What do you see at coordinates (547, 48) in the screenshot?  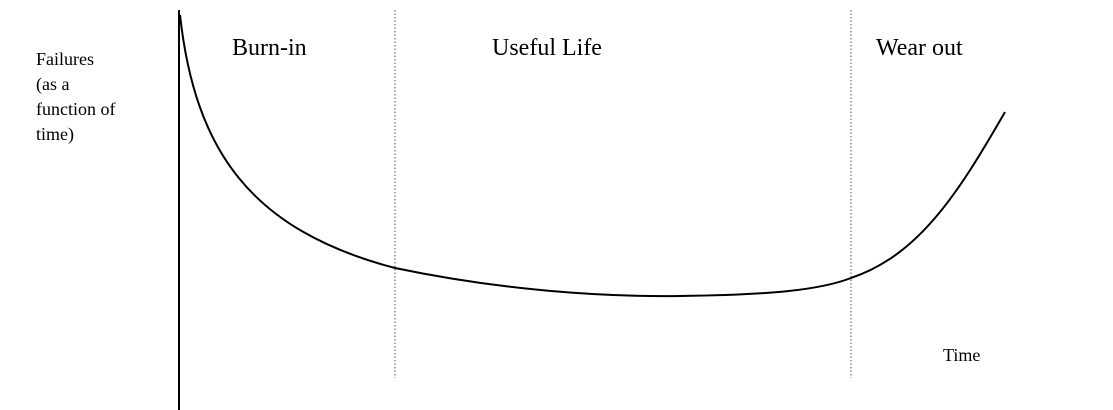 I see `region-label: Useful Life` at bounding box center [547, 48].